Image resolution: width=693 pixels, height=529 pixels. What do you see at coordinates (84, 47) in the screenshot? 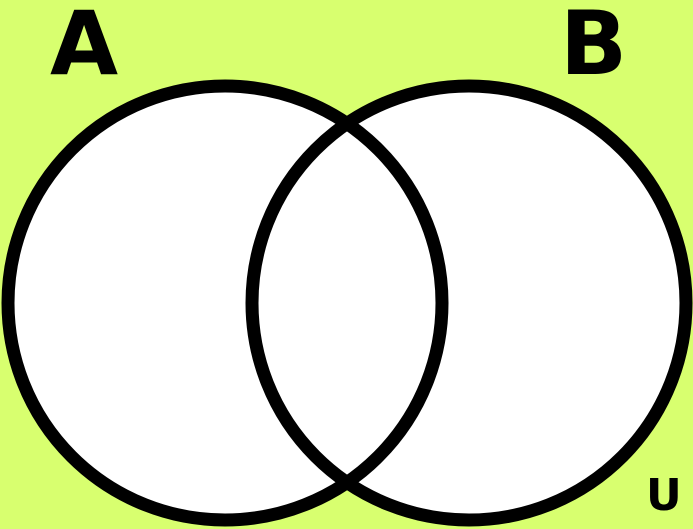
I see `set-a-label: A` at bounding box center [84, 47].